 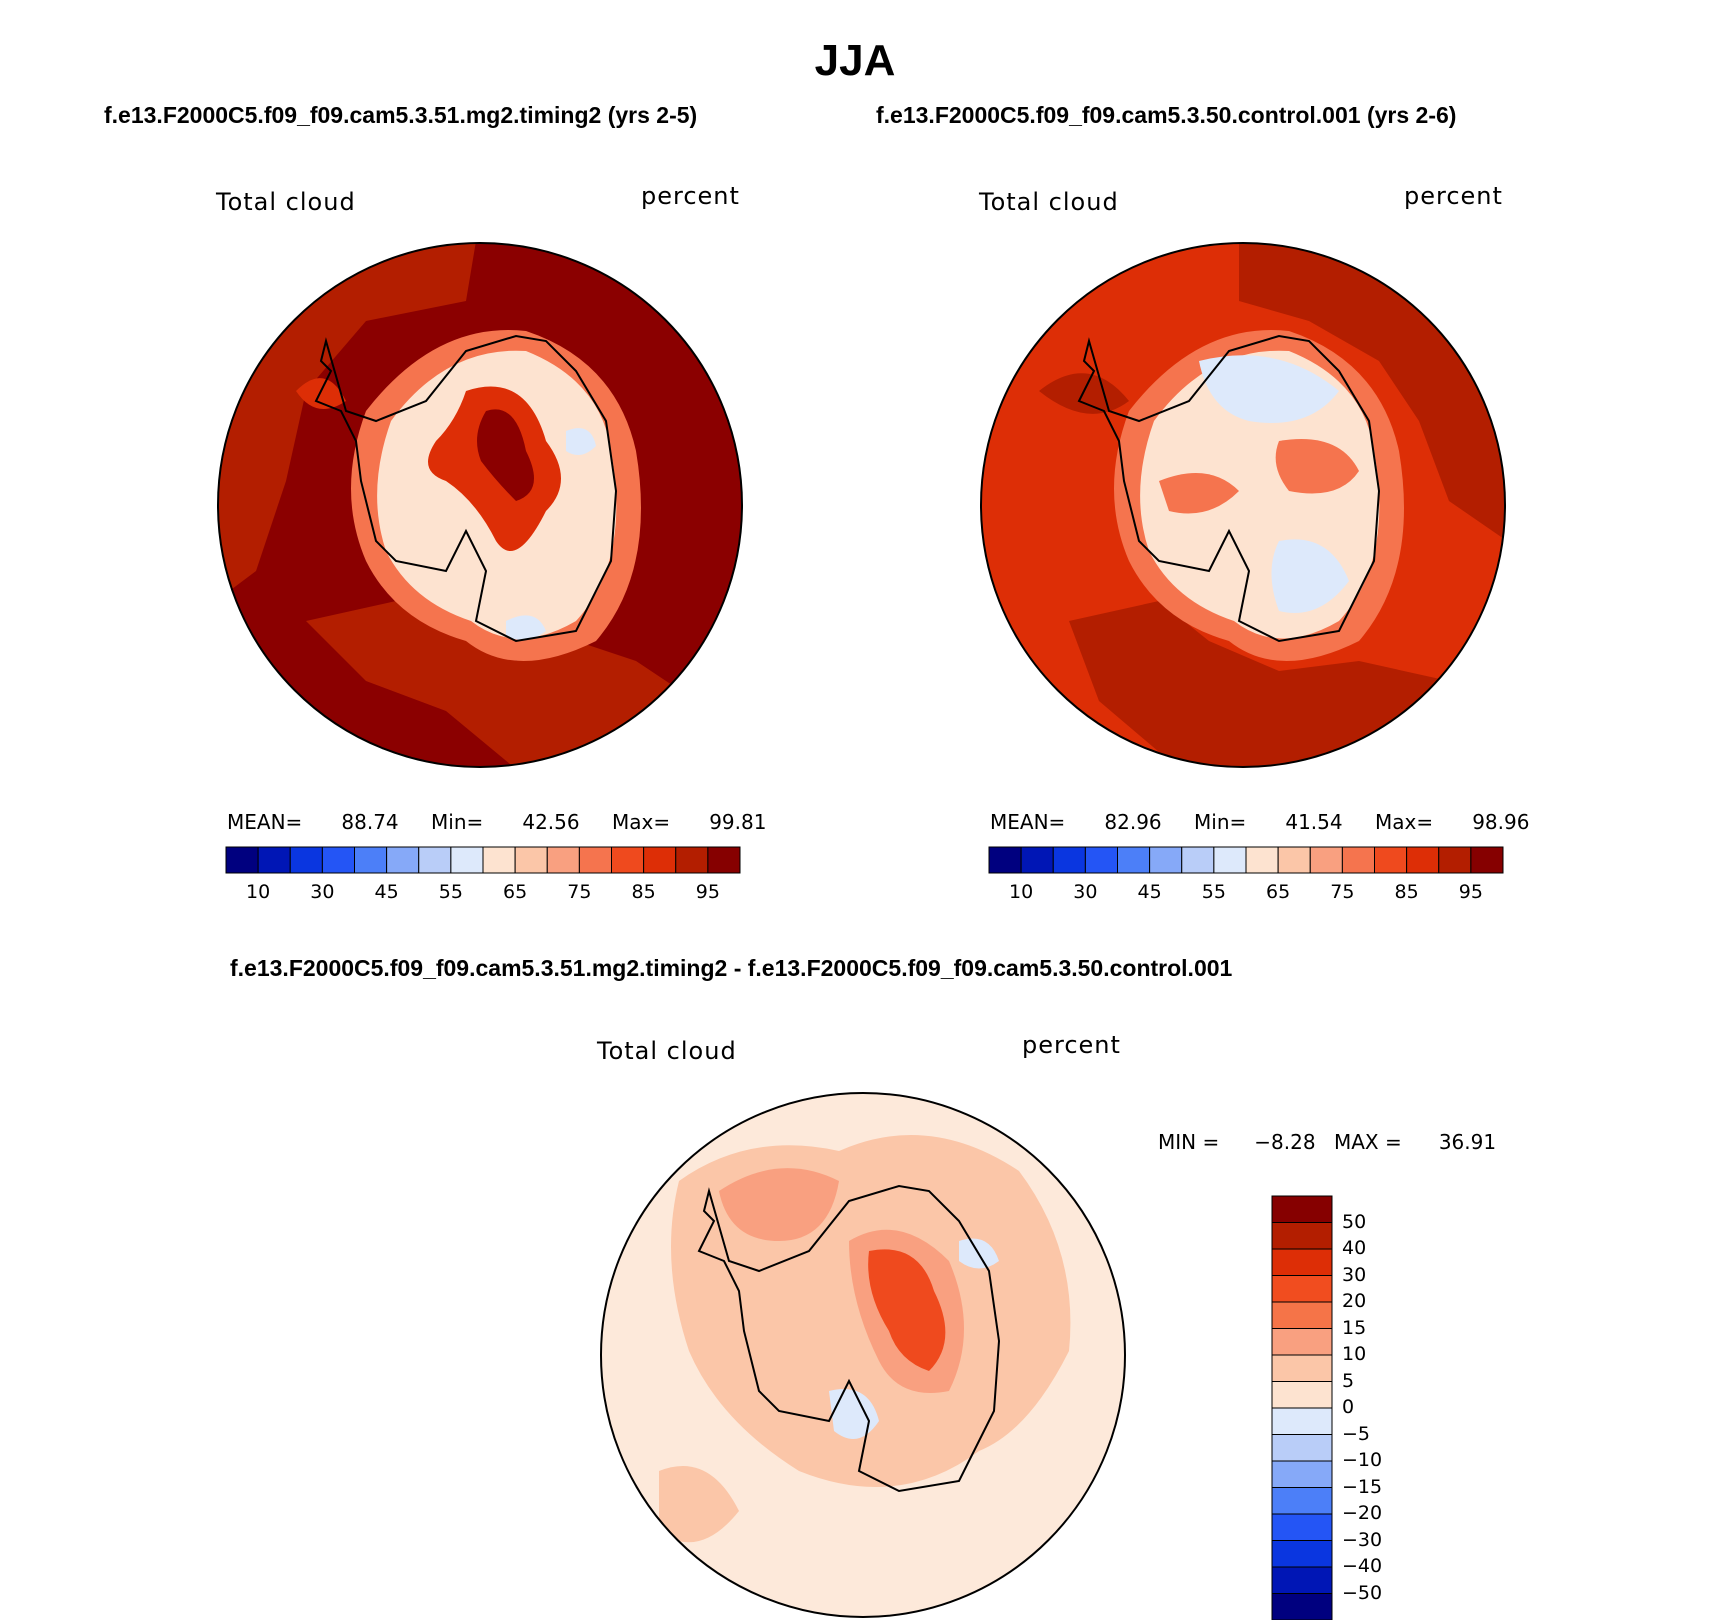 I want to click on colorbar-tick-label: −15, so click(x=1362, y=1487).